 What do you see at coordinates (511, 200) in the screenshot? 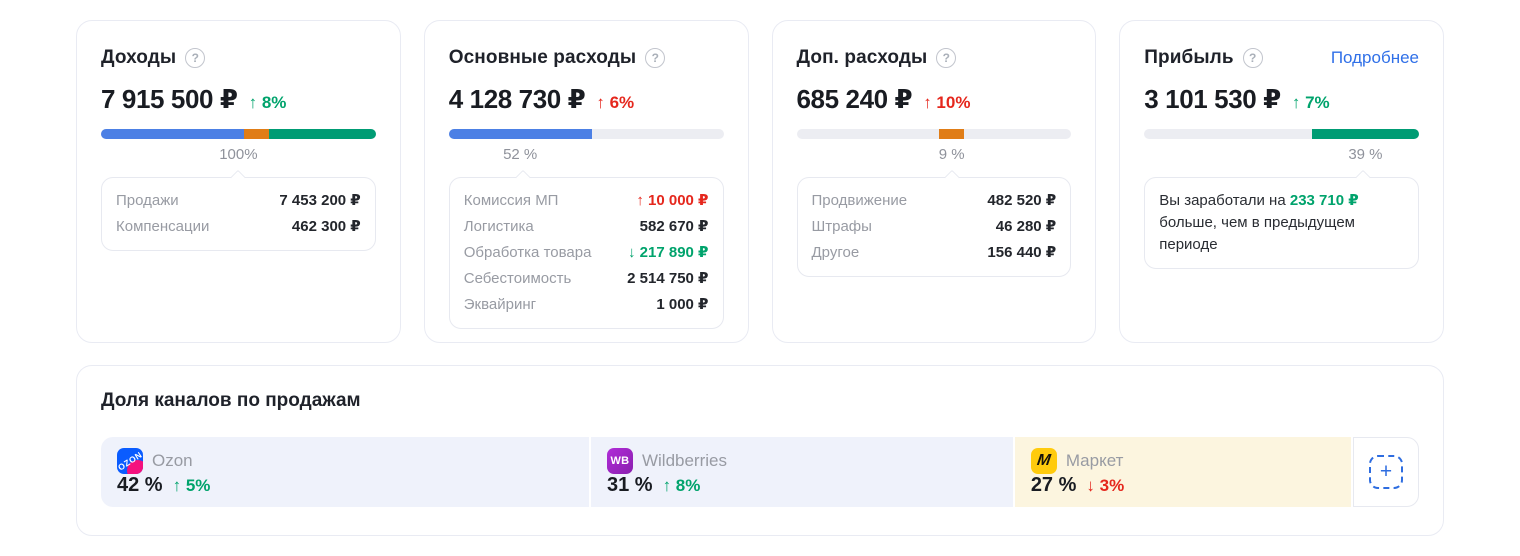
I see `breakdown-row-label: Комиссия МП` at bounding box center [511, 200].